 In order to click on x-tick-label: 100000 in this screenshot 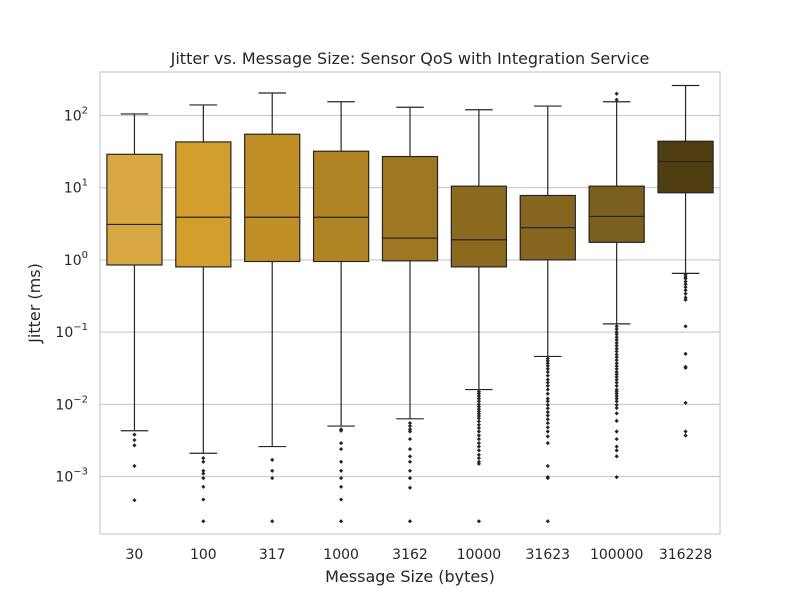, I will do `click(616, 555)`.